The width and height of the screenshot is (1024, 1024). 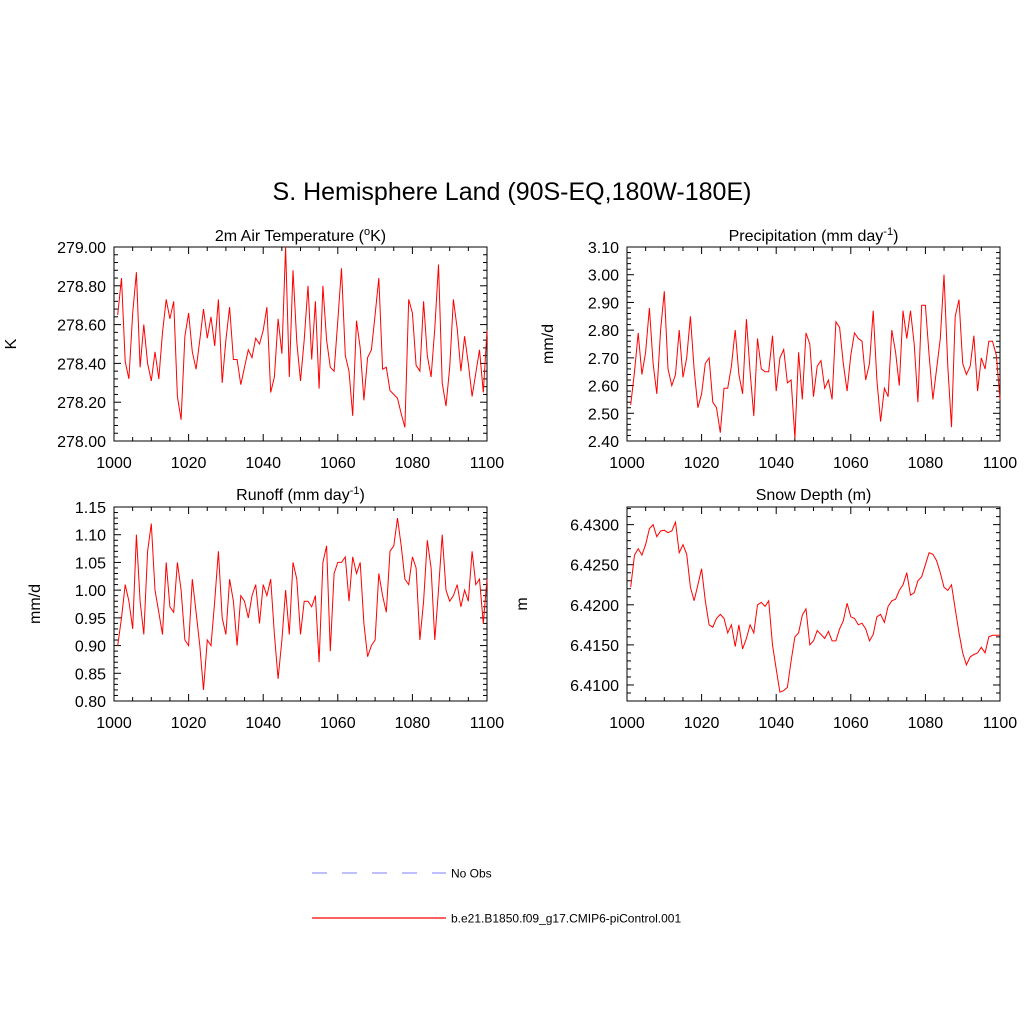 I want to click on y-tick-label: 2.60, so click(x=603, y=387).